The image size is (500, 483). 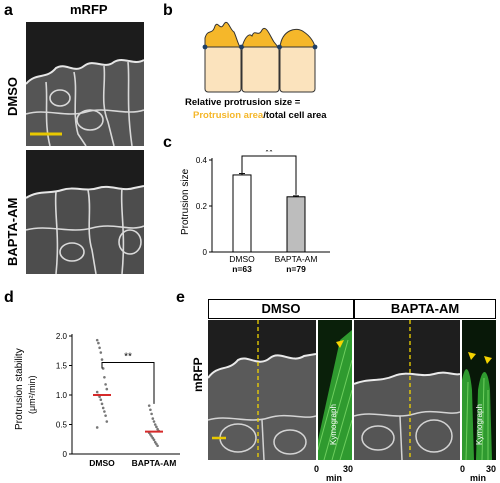 I want to click on panel-e-header-bapta: BAPTA-AM, so click(x=425, y=309).